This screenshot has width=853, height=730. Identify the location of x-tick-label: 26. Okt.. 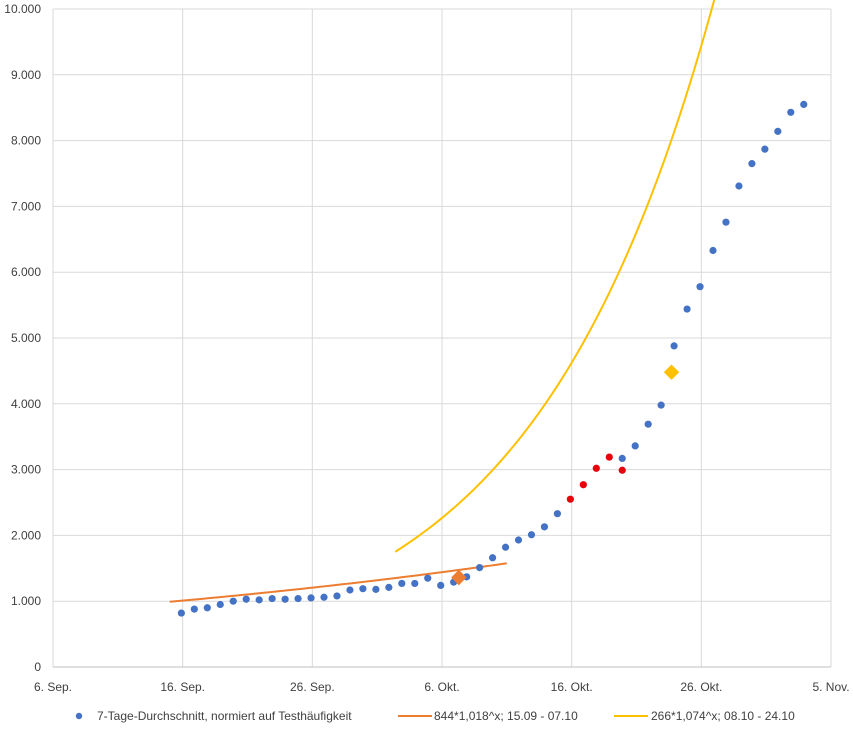
(701, 687).